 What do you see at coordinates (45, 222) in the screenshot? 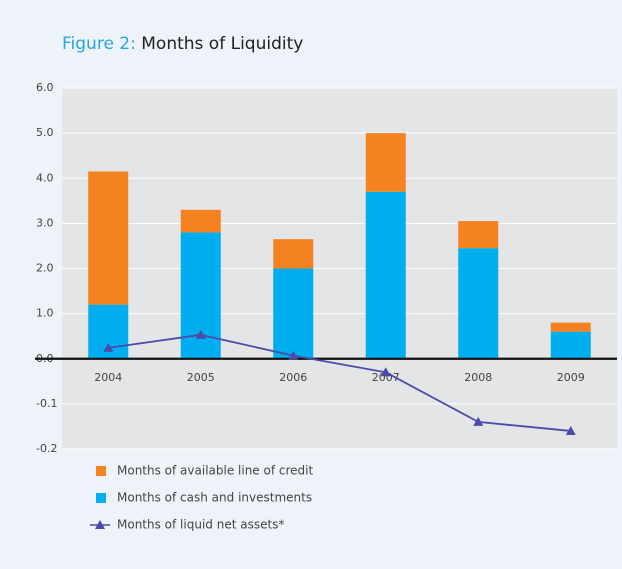
I see `y-tick-label: 3.0` at bounding box center [45, 222].